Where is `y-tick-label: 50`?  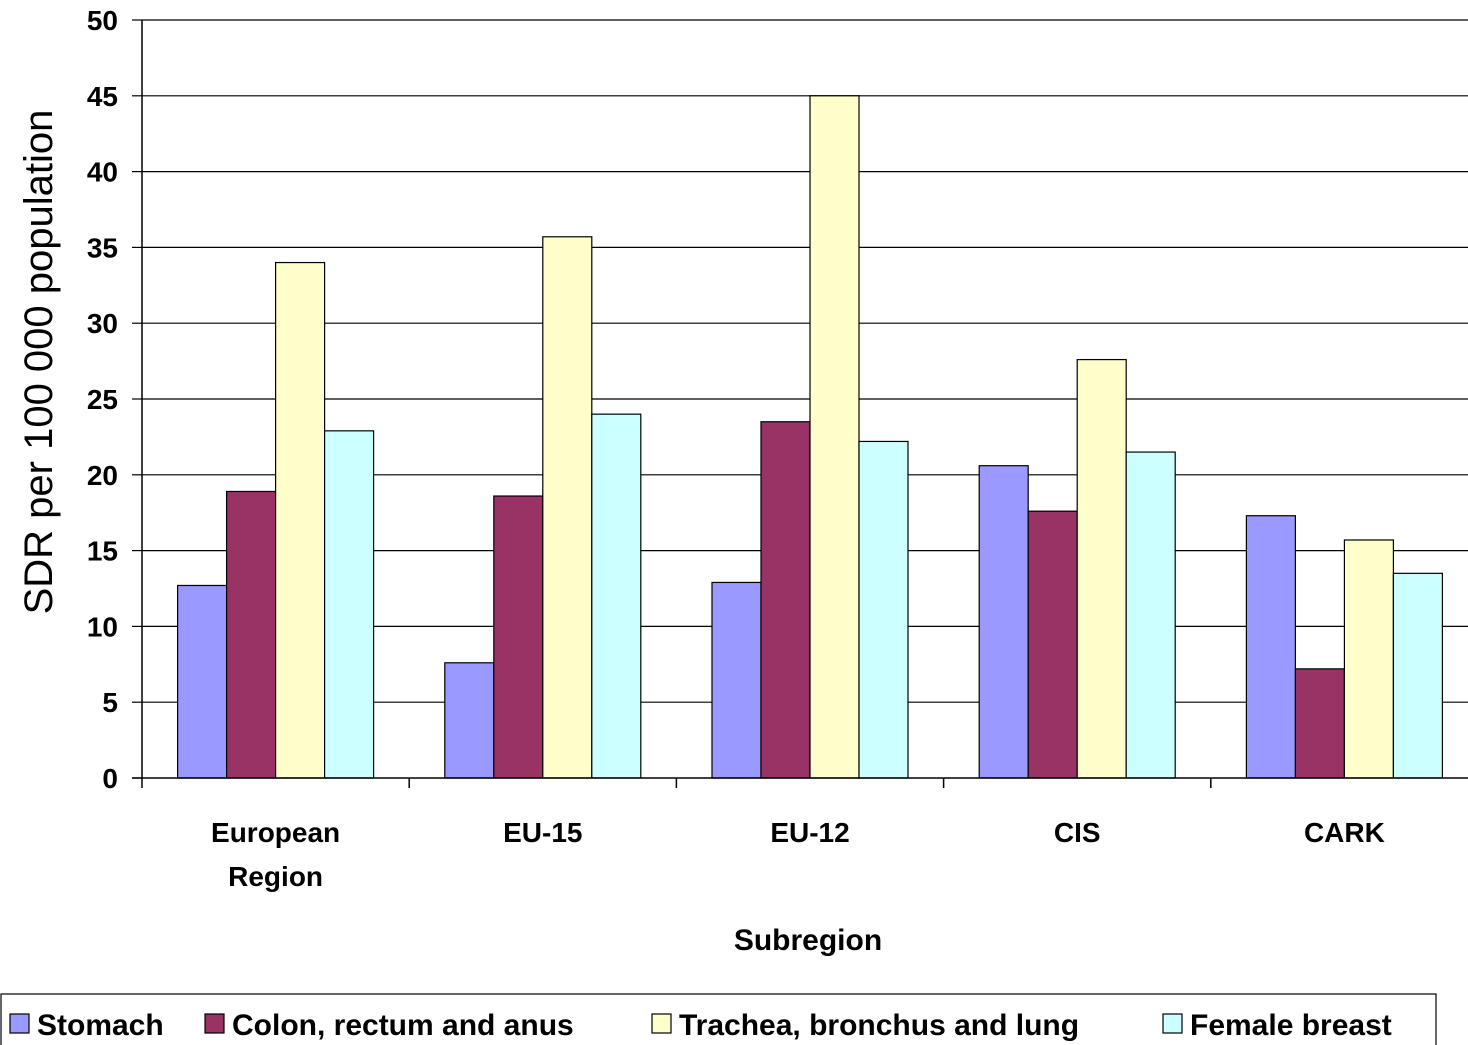 y-tick-label: 50 is located at coordinates (102, 20).